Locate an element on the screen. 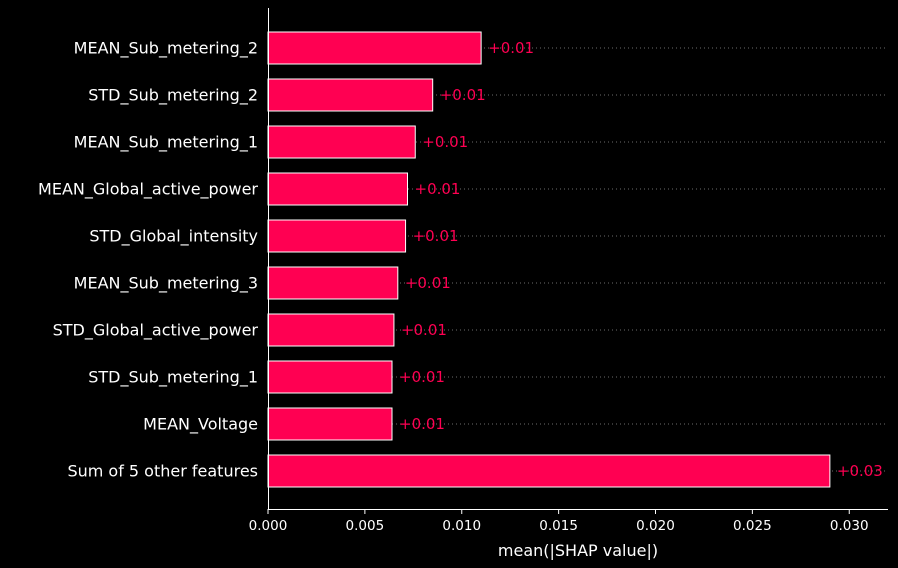 The height and width of the screenshot is (568, 898). x-axis-title: mean(|SHAP value|) is located at coordinates (578, 550).